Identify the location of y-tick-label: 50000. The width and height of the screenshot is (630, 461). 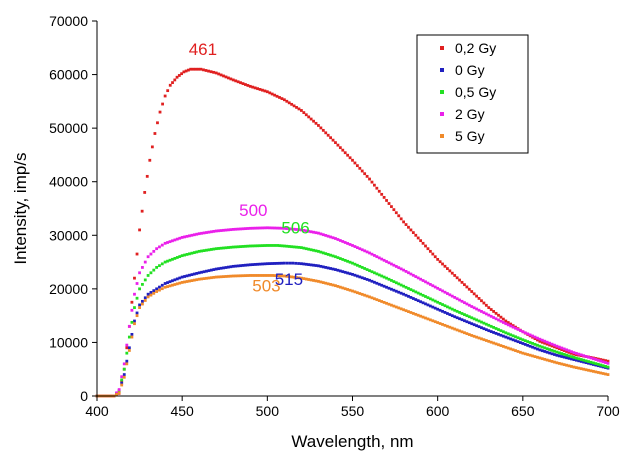
(68, 128).